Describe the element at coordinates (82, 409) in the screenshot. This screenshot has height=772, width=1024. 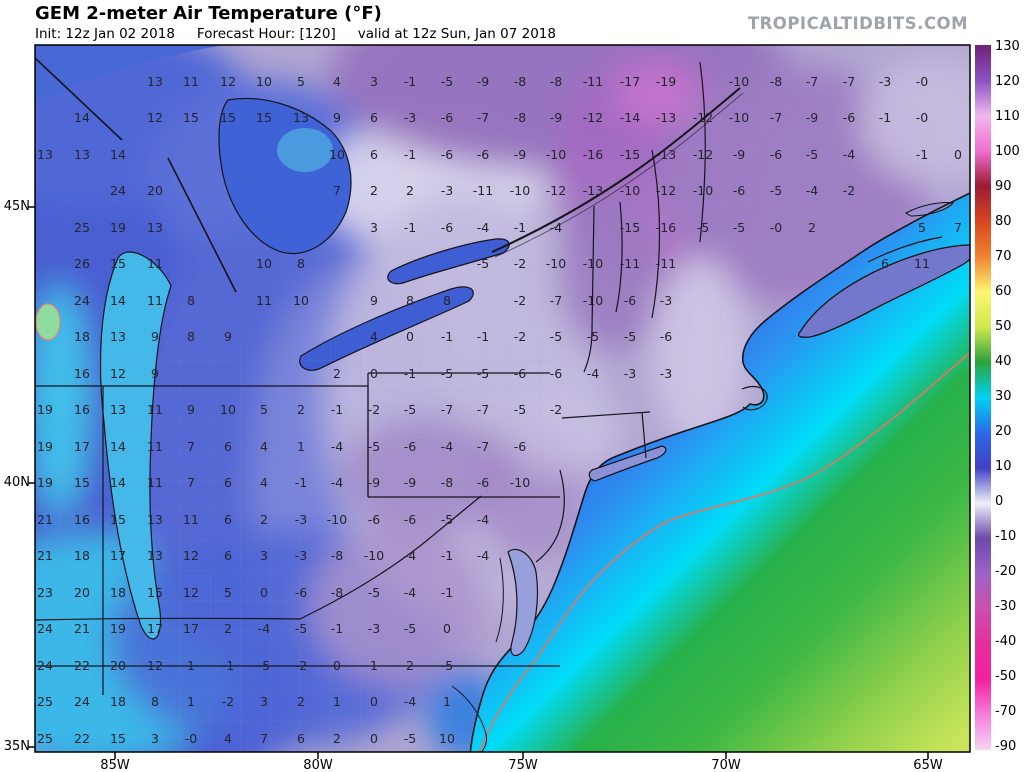
I see `temp-value: 16` at that location.